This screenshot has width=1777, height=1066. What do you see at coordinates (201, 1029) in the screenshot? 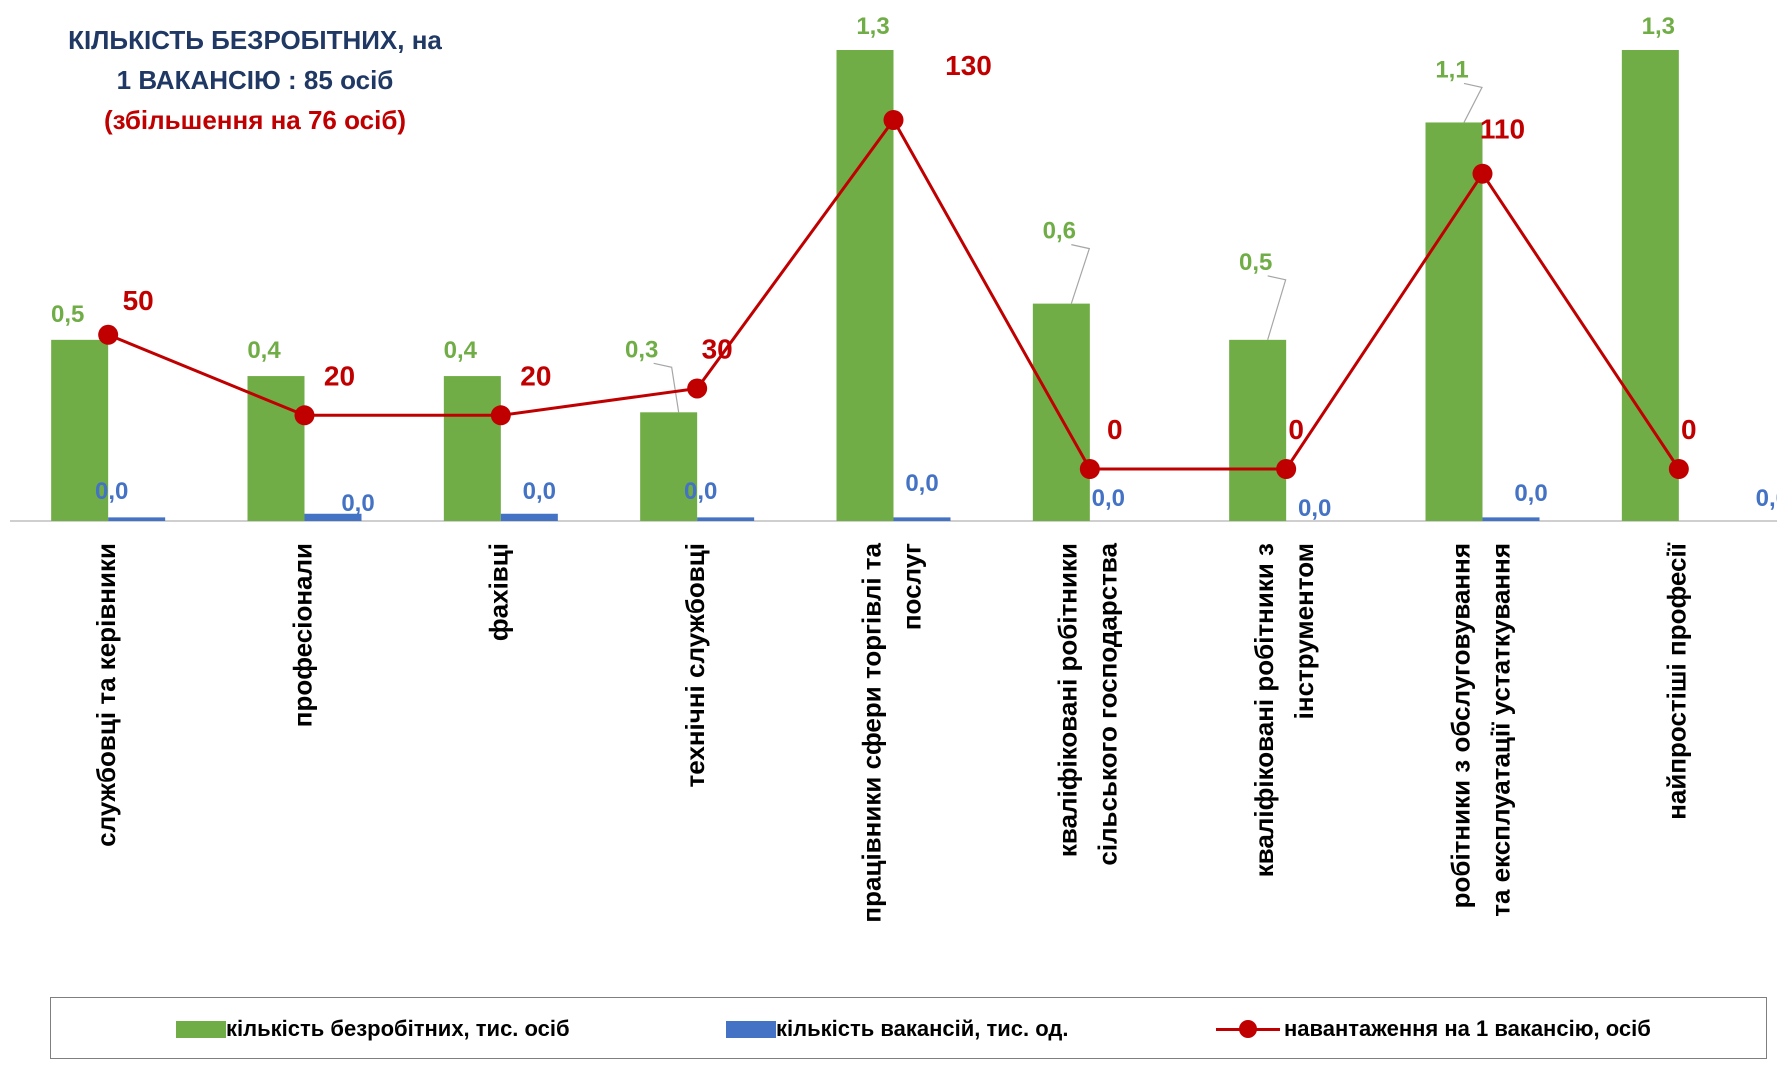
I see `legend-swatch-unemployed` at bounding box center [201, 1029].